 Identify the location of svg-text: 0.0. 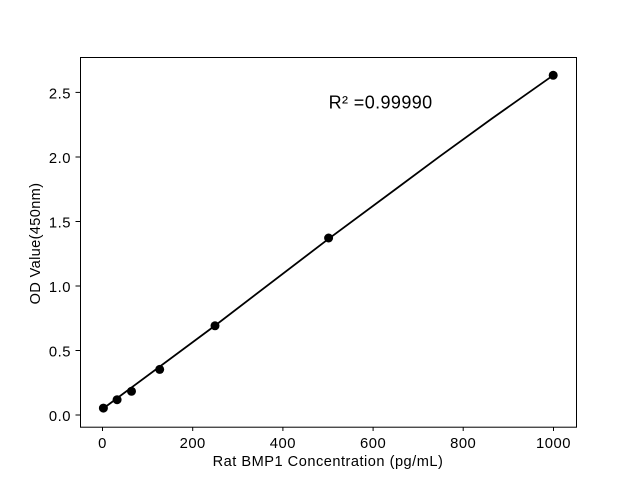
(60, 417).